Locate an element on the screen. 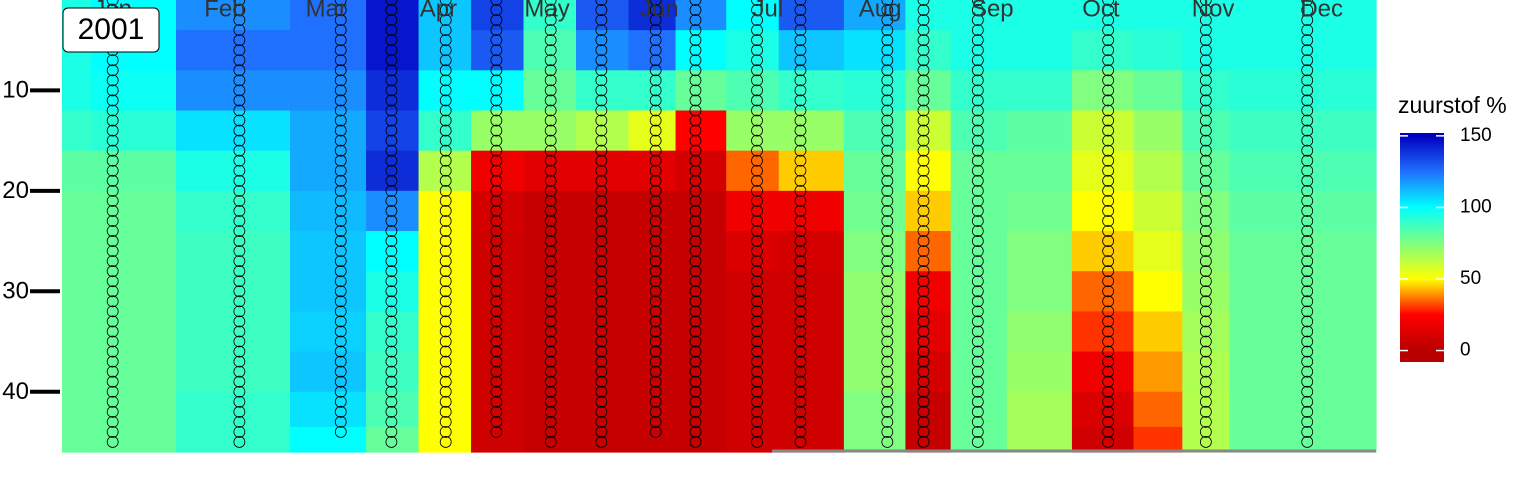 Image resolution: width=1536 pixels, height=480 pixels. colorbar-label: 100 is located at coordinates (1476, 206).